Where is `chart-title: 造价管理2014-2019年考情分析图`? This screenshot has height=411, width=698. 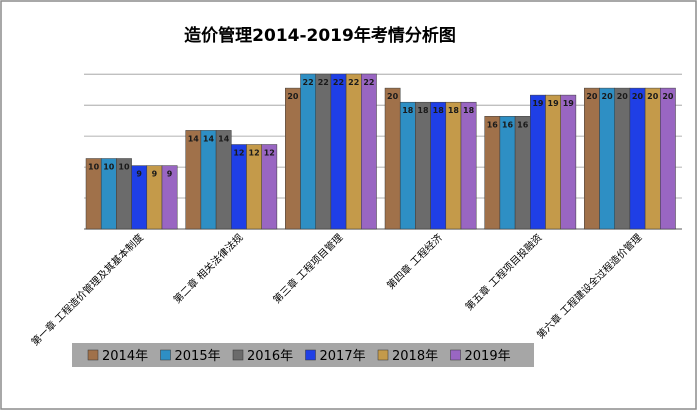
chart-title: 造价管理2014-2019年考情分析图 is located at coordinates (320, 35).